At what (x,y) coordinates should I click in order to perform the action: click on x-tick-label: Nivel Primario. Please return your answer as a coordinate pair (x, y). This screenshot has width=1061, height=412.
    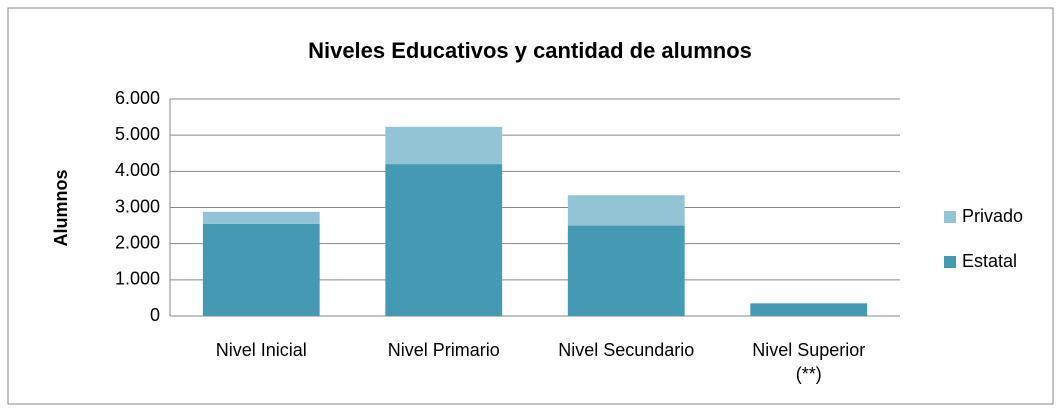
    Looking at the image, I should click on (443, 350).